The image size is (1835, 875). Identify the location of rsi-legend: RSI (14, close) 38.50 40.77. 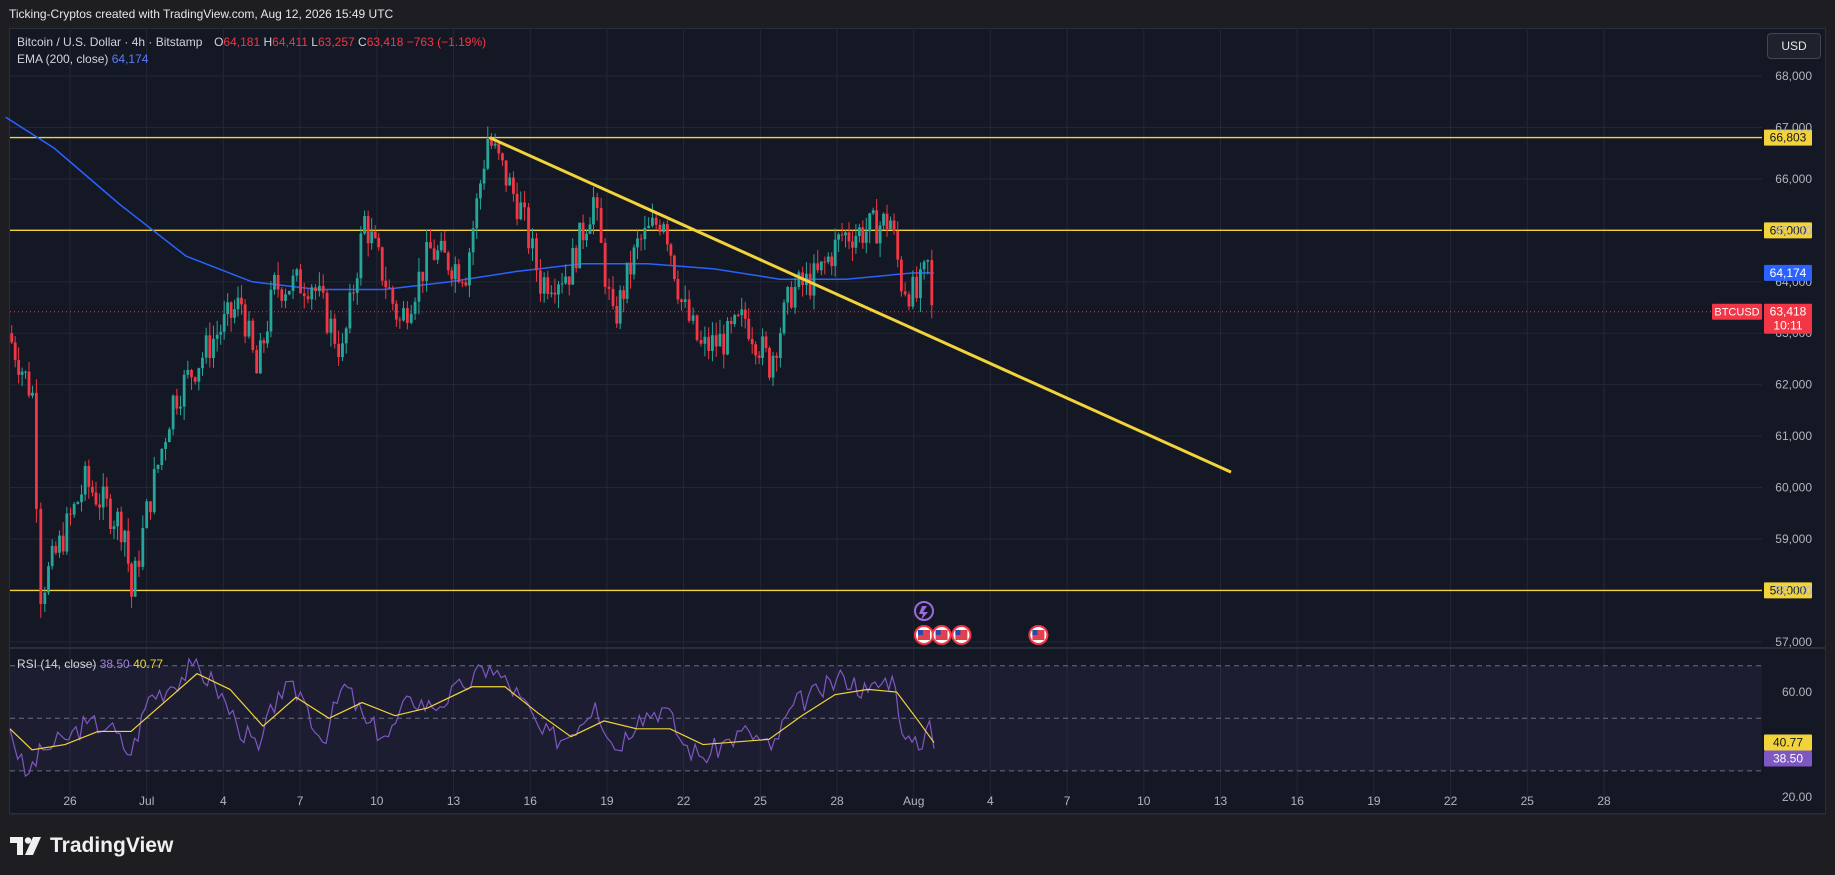
(90, 664).